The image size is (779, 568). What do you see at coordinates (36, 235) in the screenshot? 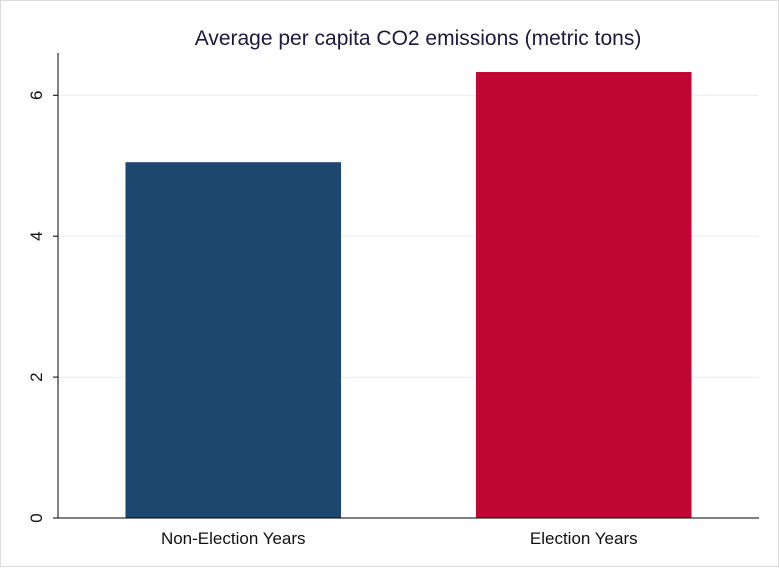
I see `y-tick-label: 4` at bounding box center [36, 235].